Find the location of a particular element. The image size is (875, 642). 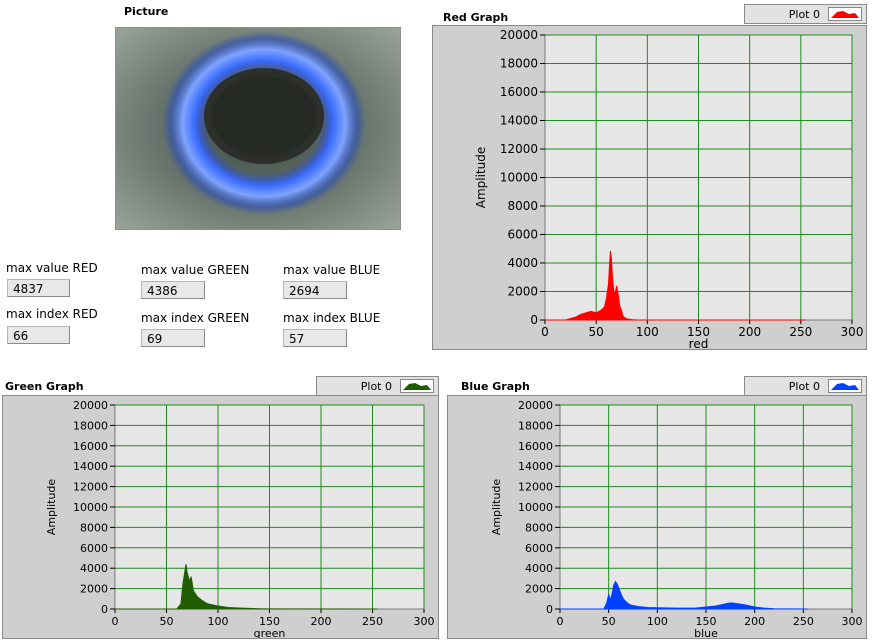

red-legend-label: Plot 0 is located at coordinates (804, 14).